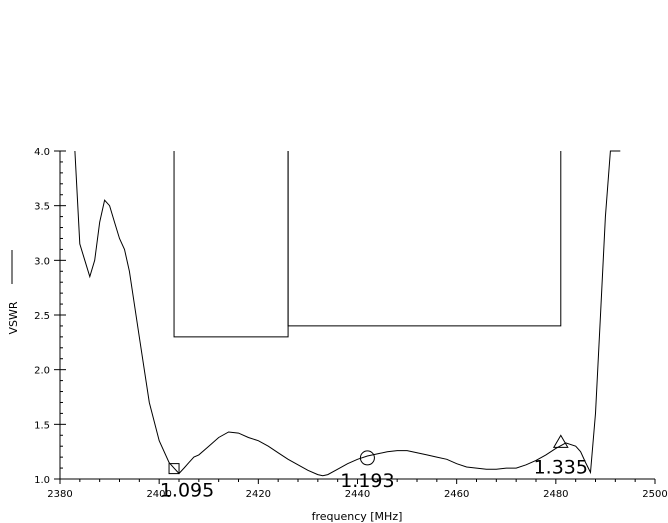  What do you see at coordinates (258, 494) in the screenshot?
I see `x-tick-label: 2420` at bounding box center [258, 494].